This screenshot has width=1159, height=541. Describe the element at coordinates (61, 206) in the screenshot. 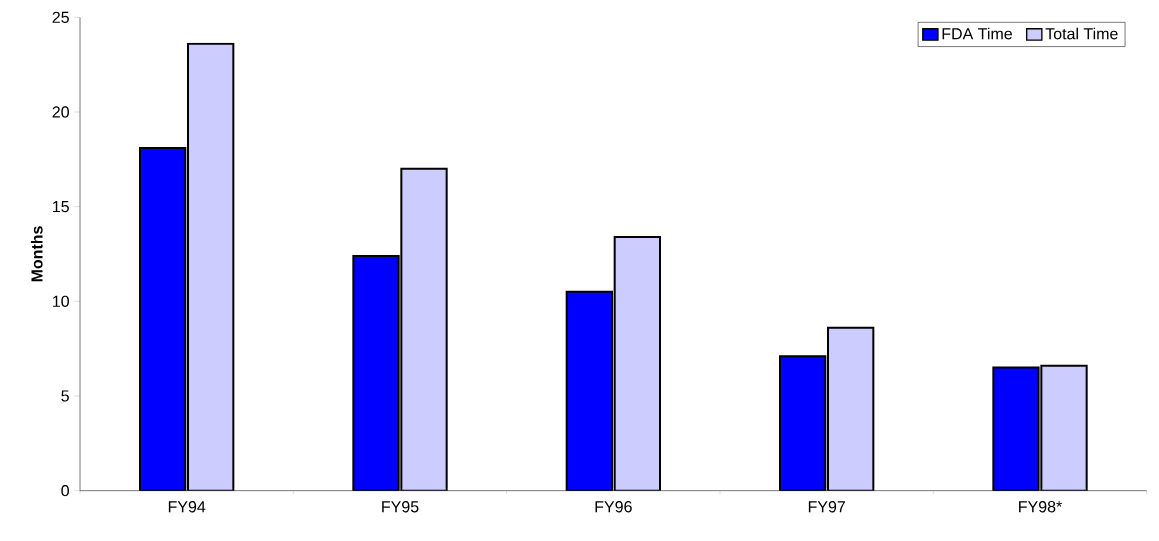

I see `y-tick-label: 15` at that location.